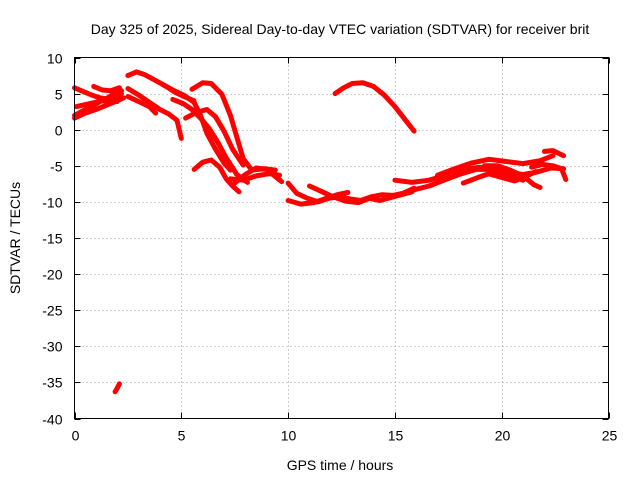  What do you see at coordinates (318, 198) in the screenshot?
I see `series-arc-q` at bounding box center [318, 198].